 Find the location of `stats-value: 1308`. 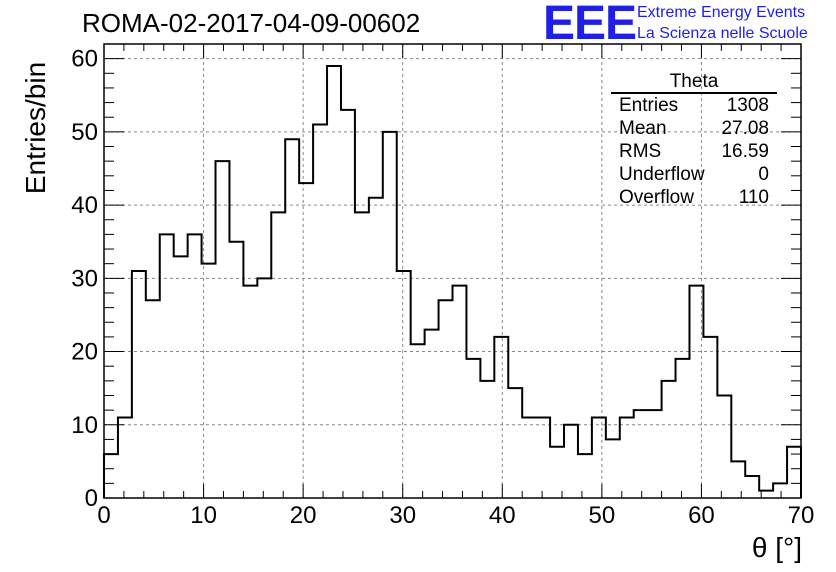

stats-value: 1308 is located at coordinates (747, 105).